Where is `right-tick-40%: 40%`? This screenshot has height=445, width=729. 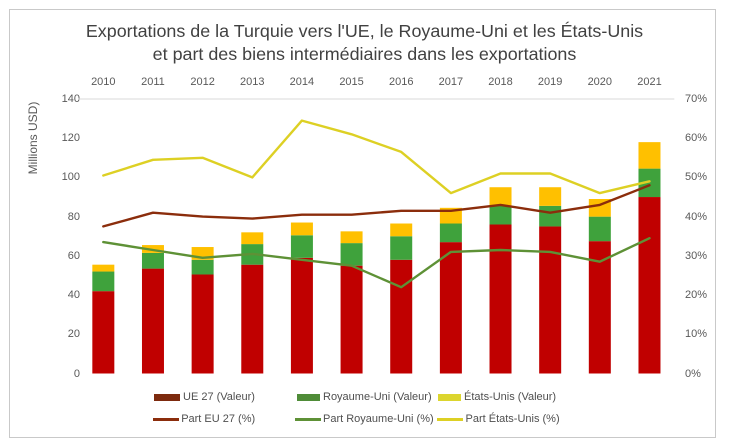 right-tick-40%: 40% is located at coordinates (696, 216).